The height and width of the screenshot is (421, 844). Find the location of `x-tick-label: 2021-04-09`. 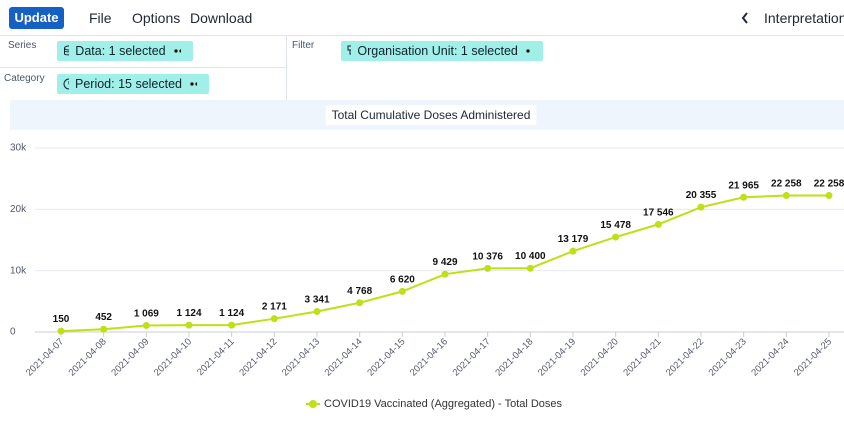

x-tick-label: 2021-04-09 is located at coordinates (130, 357).